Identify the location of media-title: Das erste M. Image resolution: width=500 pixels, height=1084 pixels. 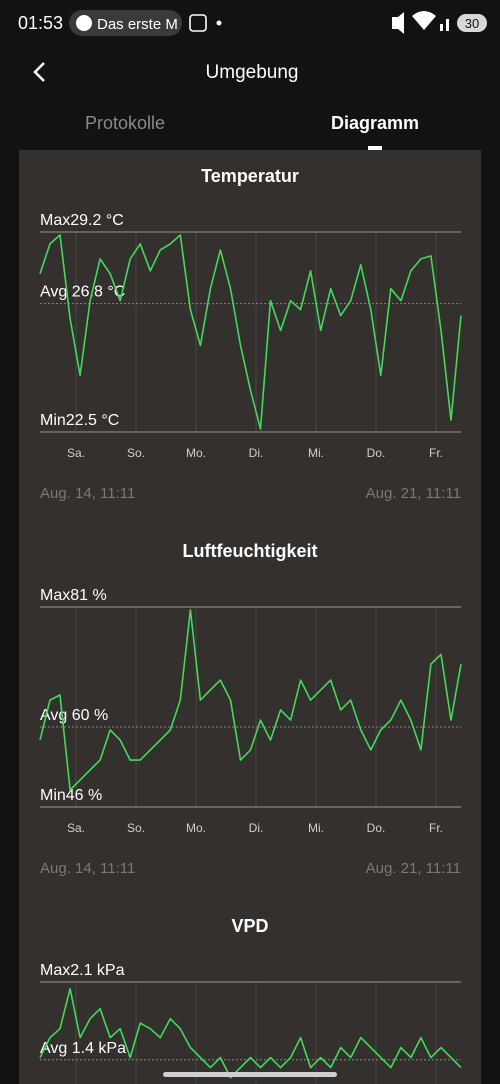
(137, 24).